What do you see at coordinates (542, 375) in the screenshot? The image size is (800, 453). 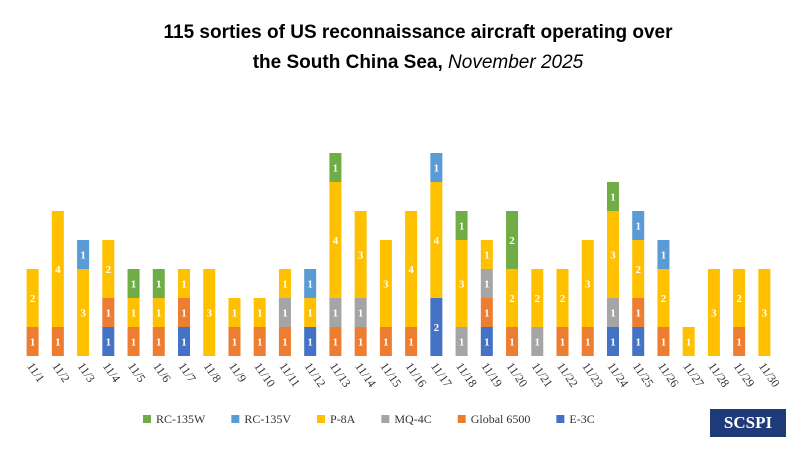 I see `x-tick-label: 11/21` at bounding box center [542, 375].